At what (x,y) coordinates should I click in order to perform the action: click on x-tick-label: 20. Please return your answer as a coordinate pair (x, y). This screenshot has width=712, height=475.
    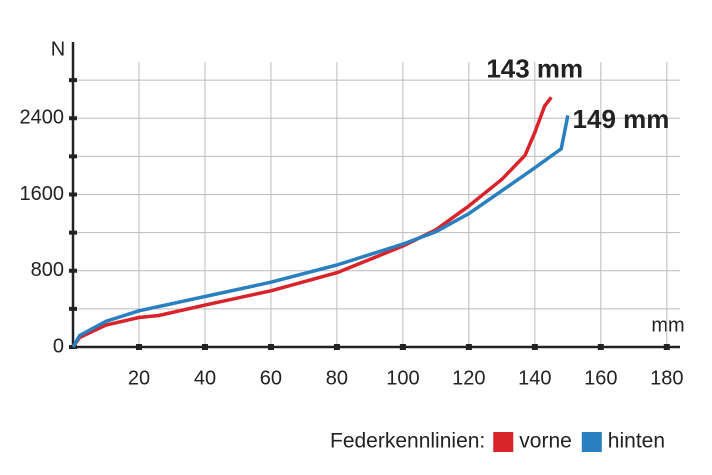
    Looking at the image, I should click on (139, 378).